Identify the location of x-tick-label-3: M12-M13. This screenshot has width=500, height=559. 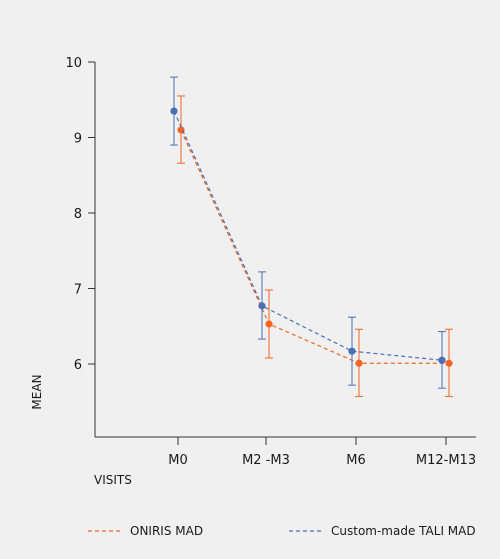
(446, 460).